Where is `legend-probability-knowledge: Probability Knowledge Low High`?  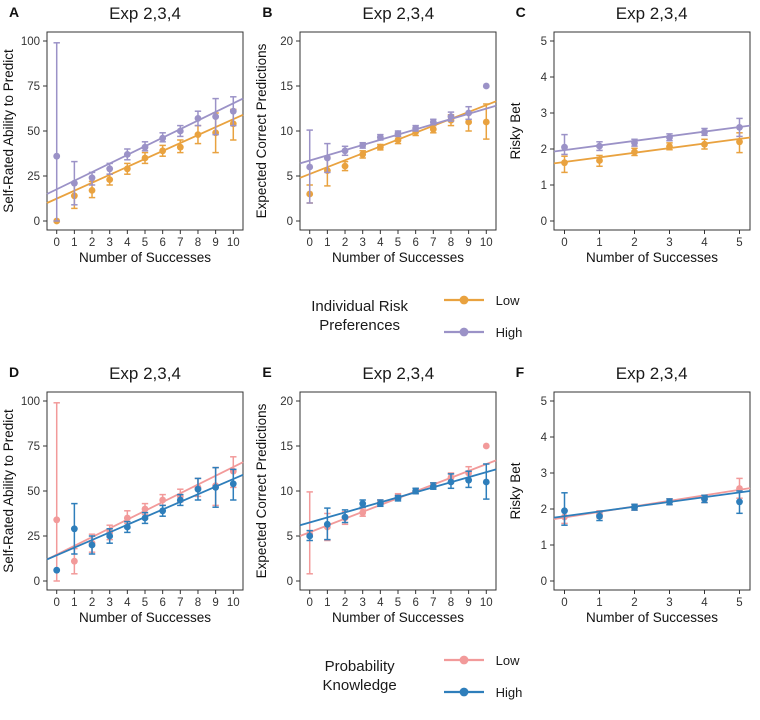
legend-probability-knowledge: Probability Knowledge Low High is located at coordinates (394, 676).